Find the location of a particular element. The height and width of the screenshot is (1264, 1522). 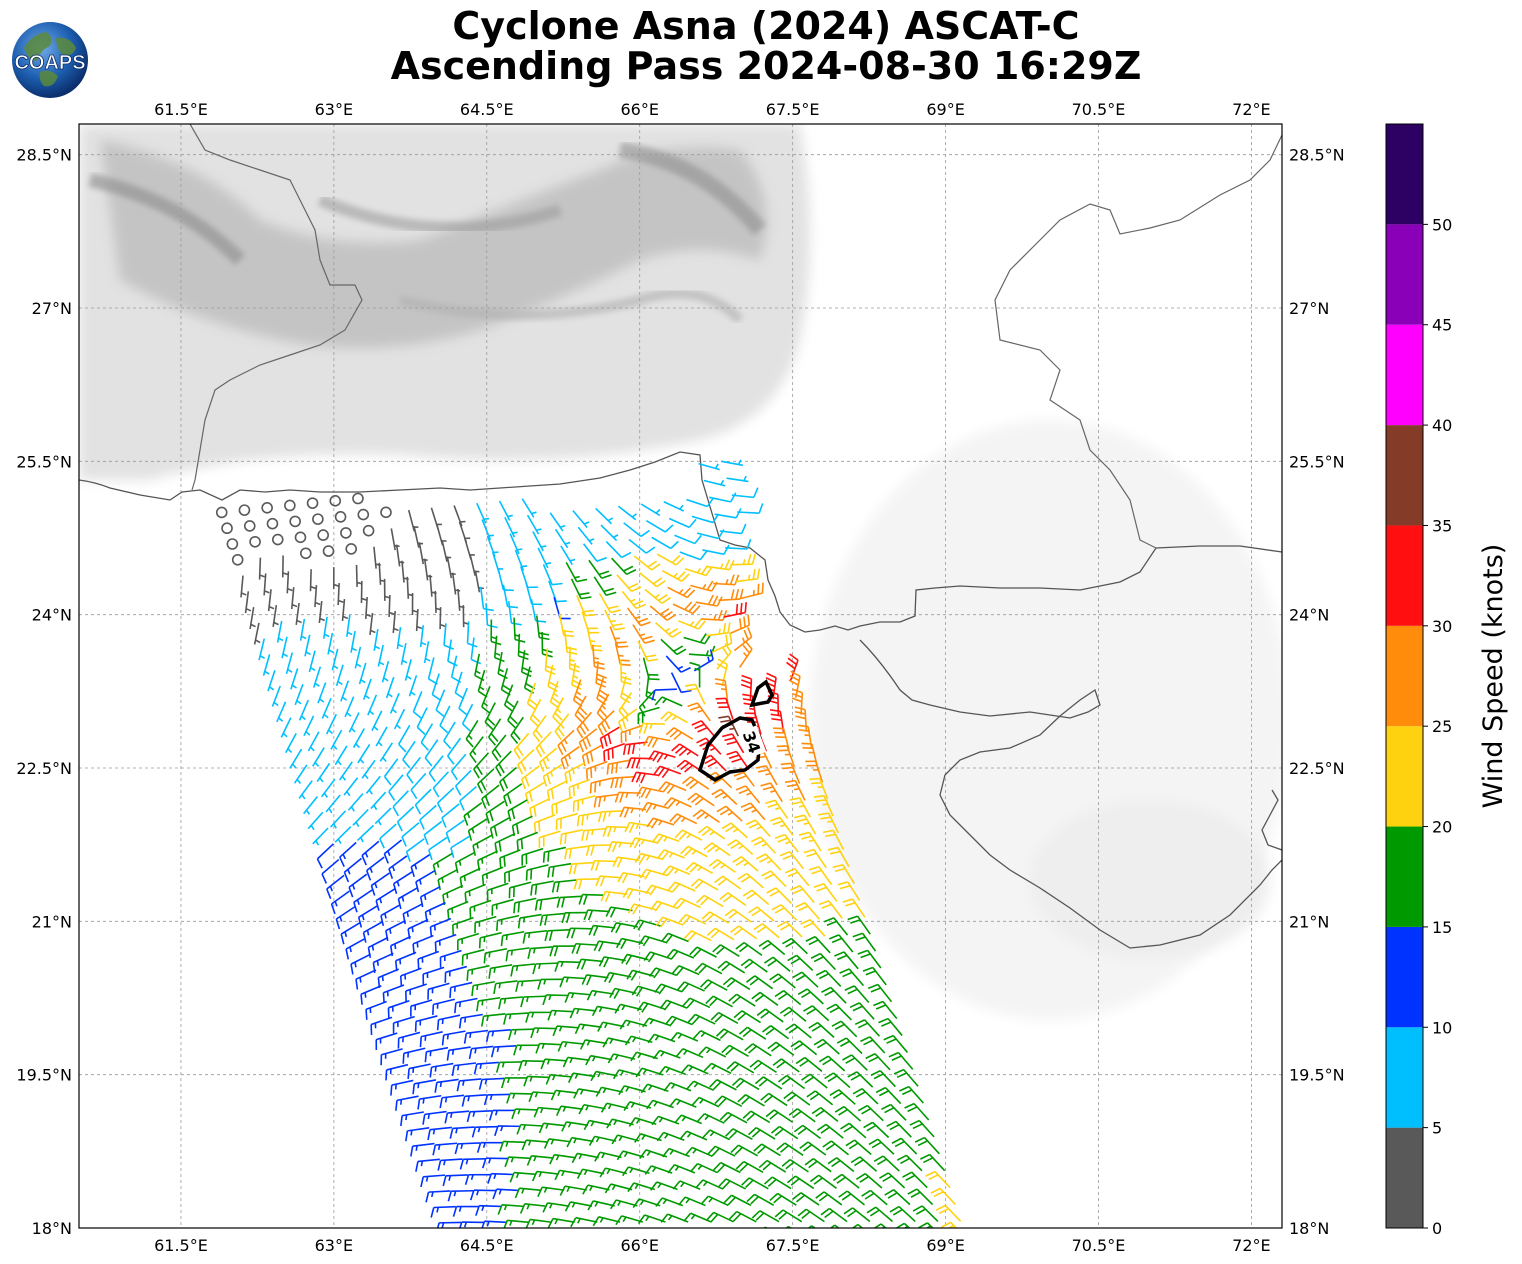

colorbar-bin is located at coordinates (1404, 876).